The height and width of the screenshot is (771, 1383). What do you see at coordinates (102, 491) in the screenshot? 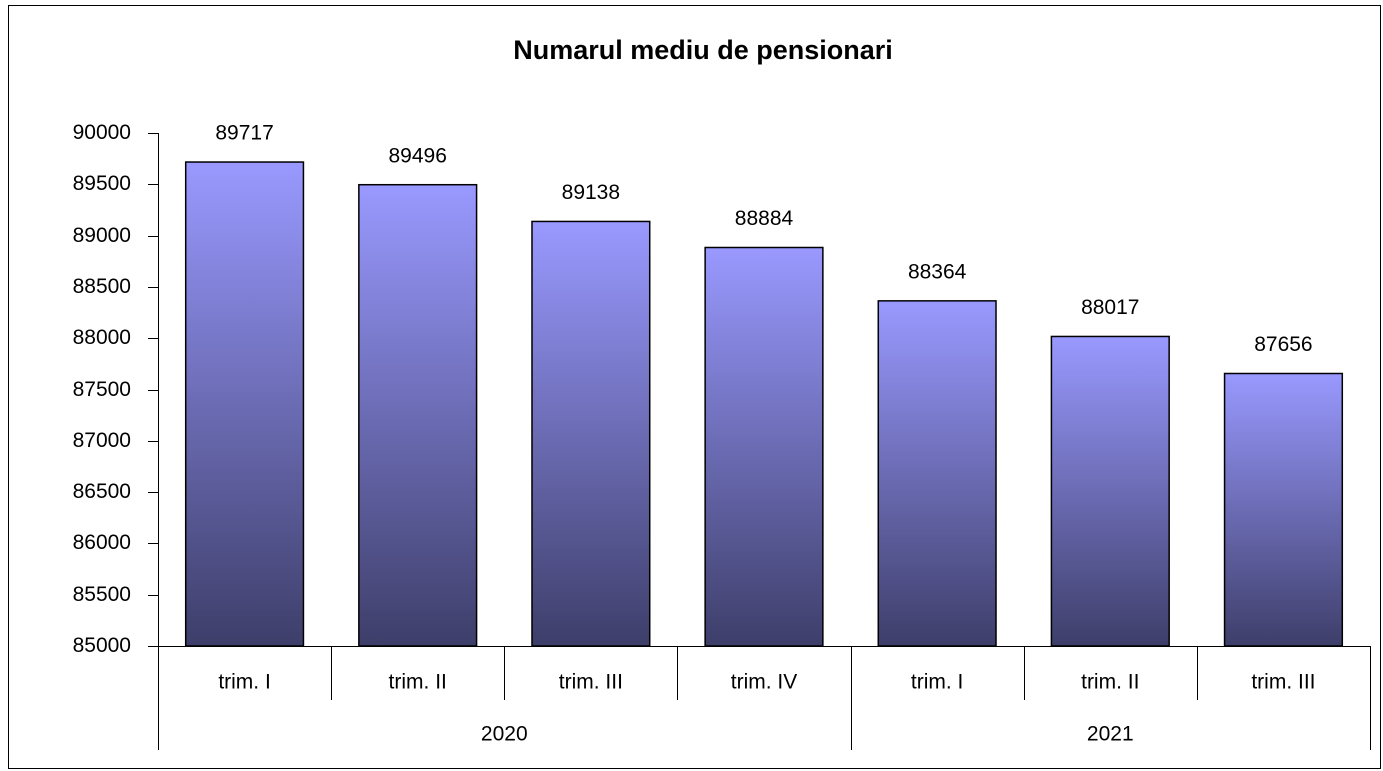
I see `y-tick-label: 86500` at bounding box center [102, 491].